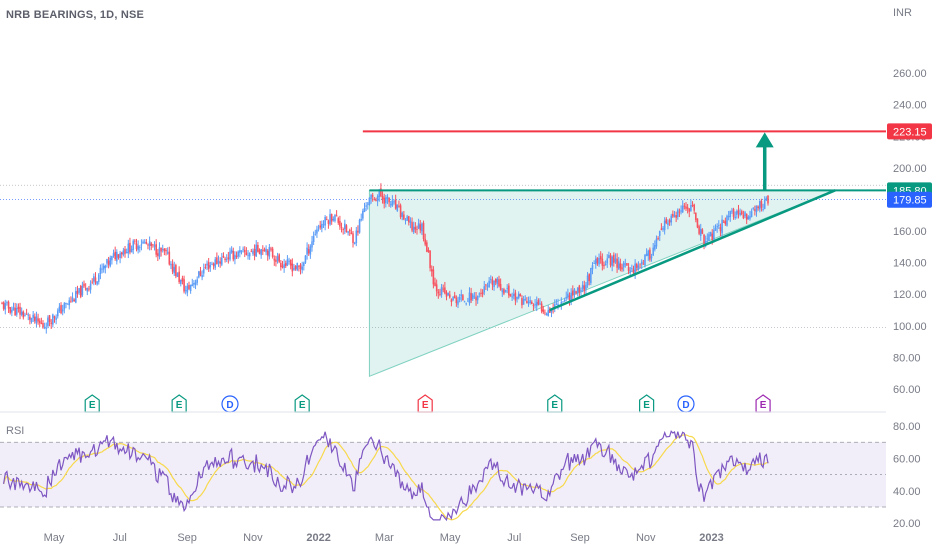 This screenshot has height=550, width=932. Describe the element at coordinates (384, 538) in the screenshot. I see `time-axis: May Jul Sep Nov 2022 Mar May Jul Sep Nov 2023` at that location.